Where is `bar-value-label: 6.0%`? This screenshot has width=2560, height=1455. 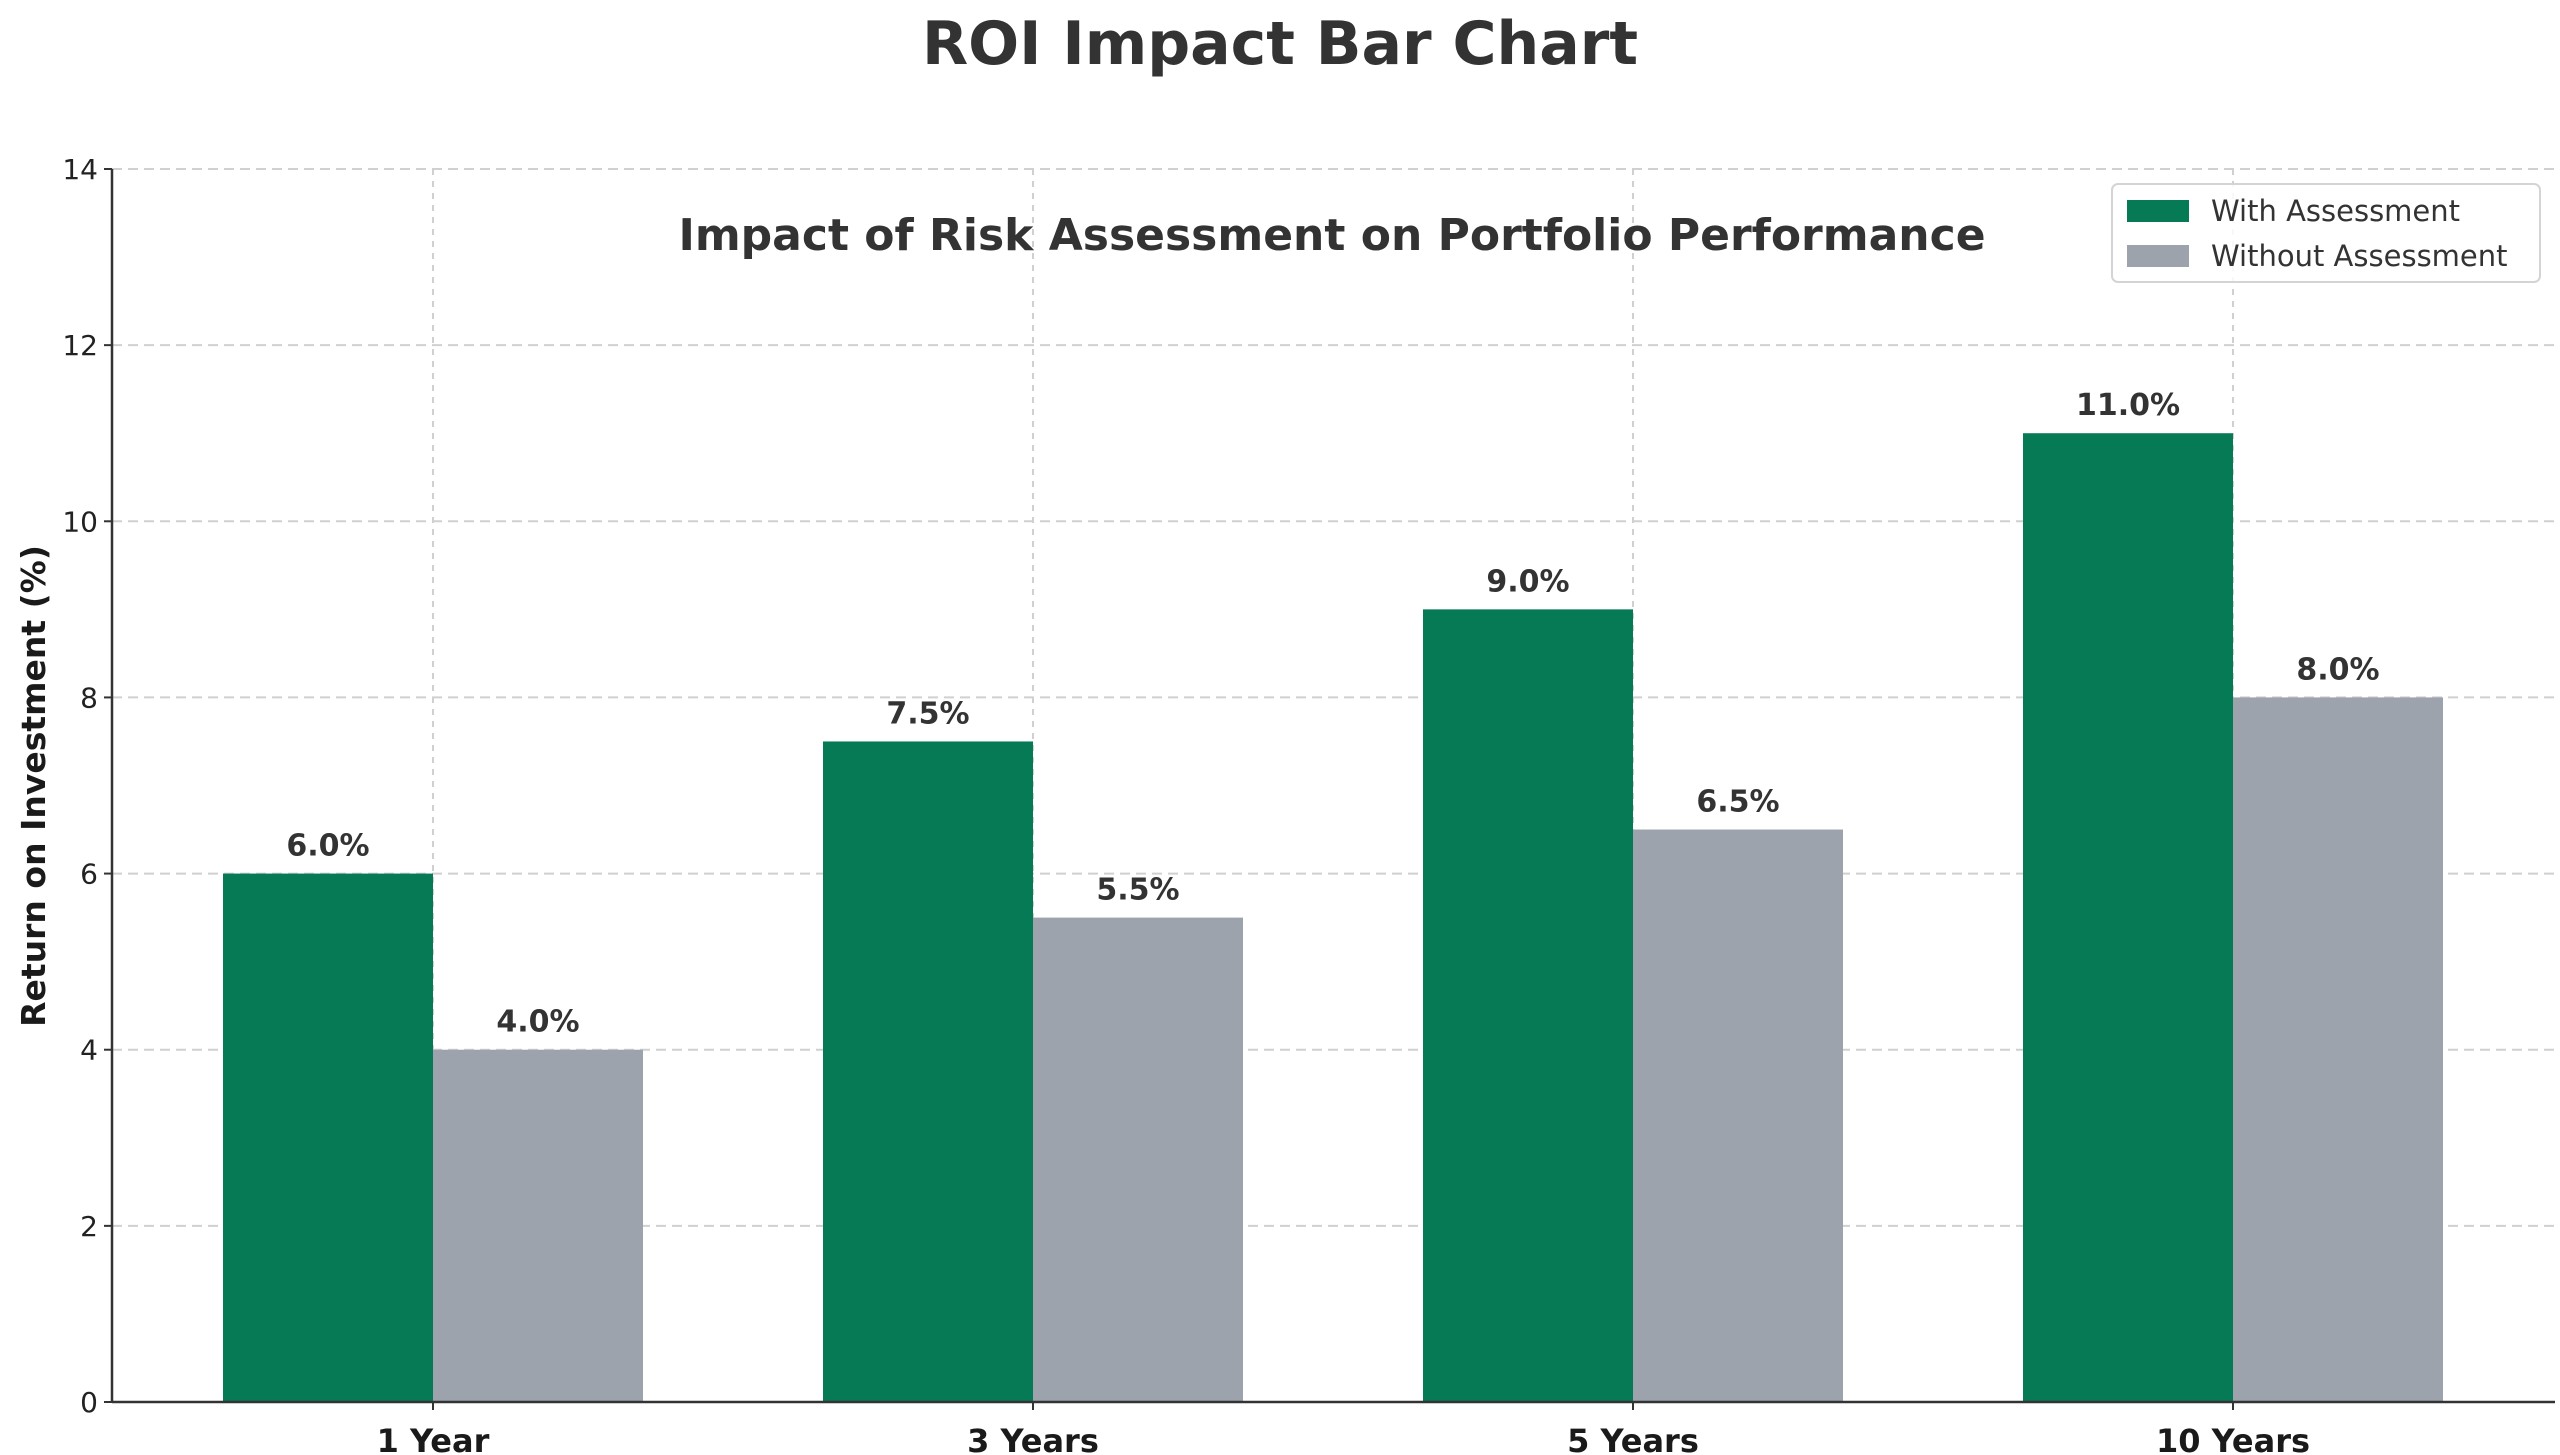
bar-value-label: 6.0% is located at coordinates (327, 846).